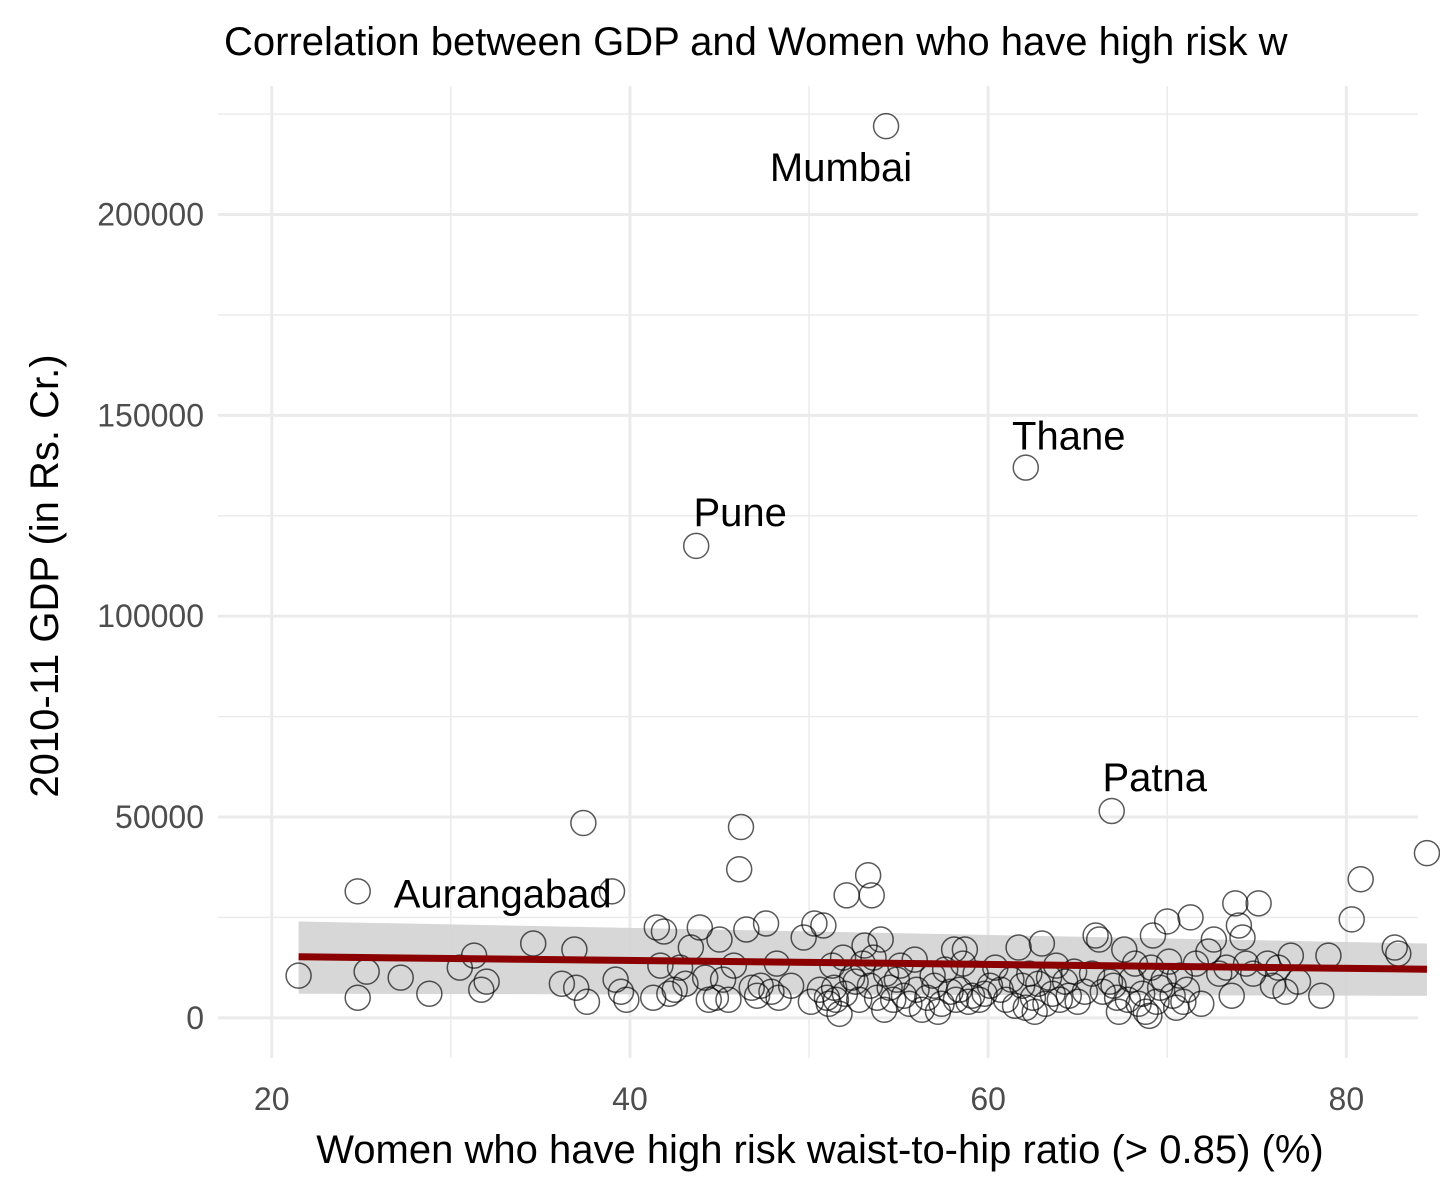 The height and width of the screenshot is (1195, 1440). I want to click on point-label-pune: Pune, so click(739, 513).